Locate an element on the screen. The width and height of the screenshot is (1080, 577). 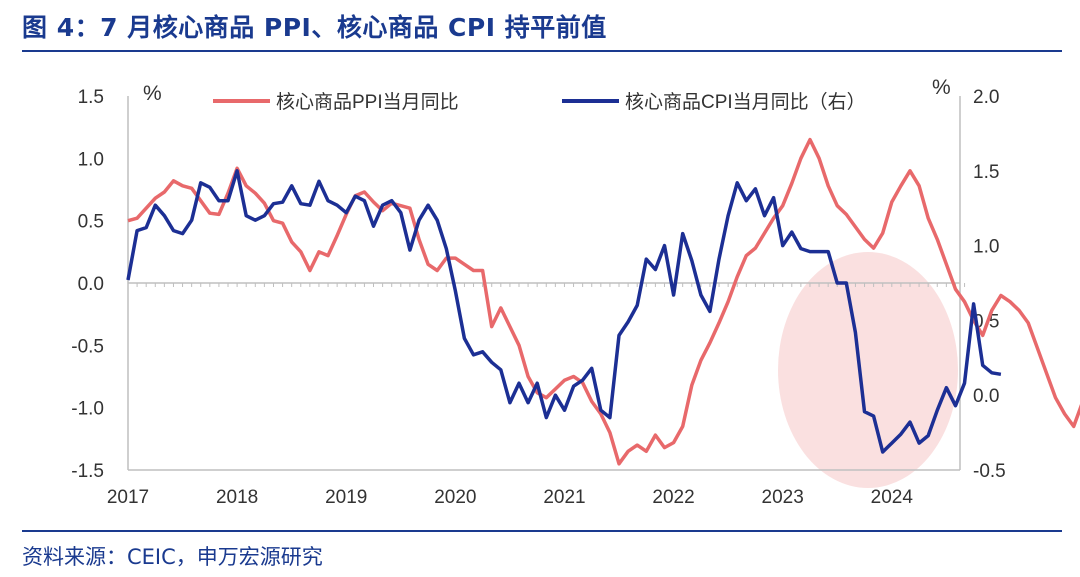
left-unit-label: % is located at coordinates (152, 93).